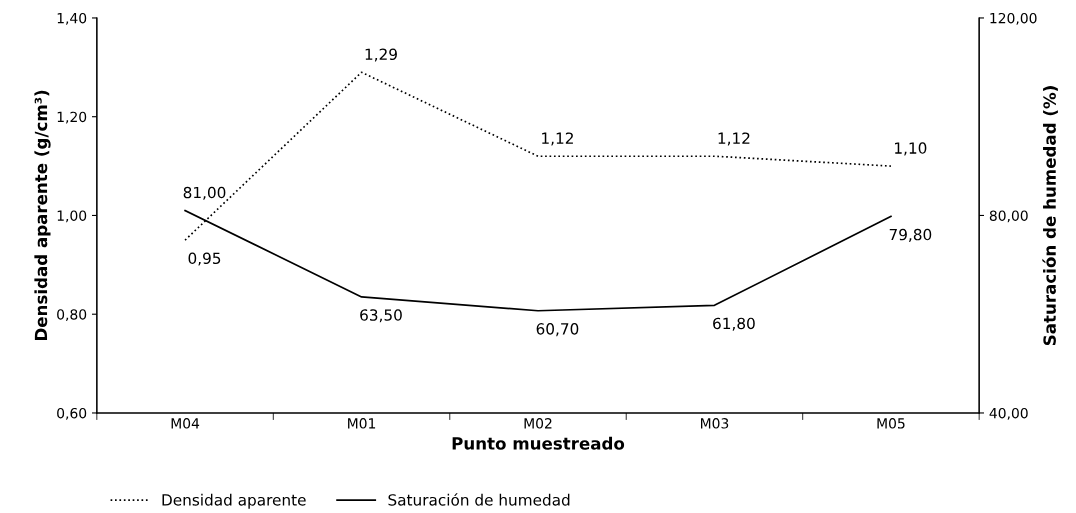  What do you see at coordinates (911, 149) in the screenshot?
I see `data-label: 1,10` at bounding box center [911, 149].